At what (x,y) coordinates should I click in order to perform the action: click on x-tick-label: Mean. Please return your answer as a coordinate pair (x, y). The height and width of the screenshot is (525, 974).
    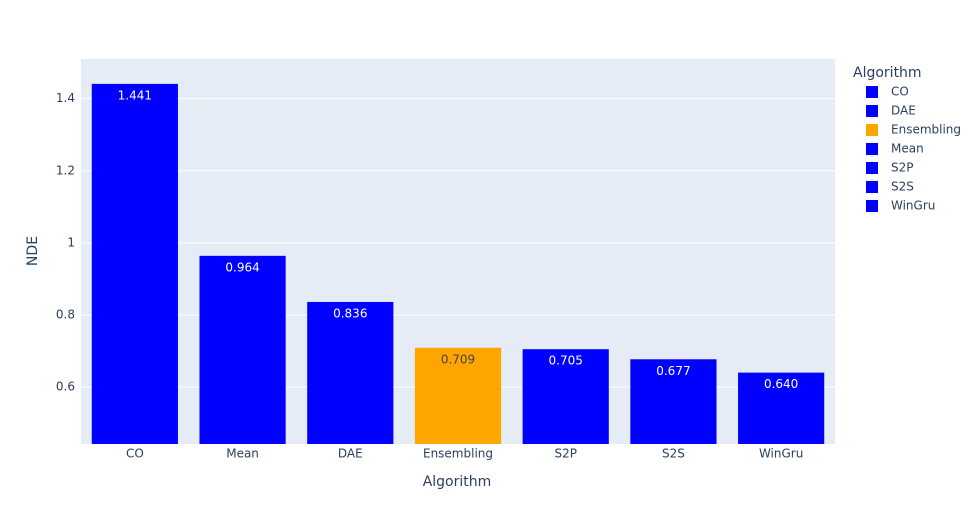
    Looking at the image, I should click on (242, 454).